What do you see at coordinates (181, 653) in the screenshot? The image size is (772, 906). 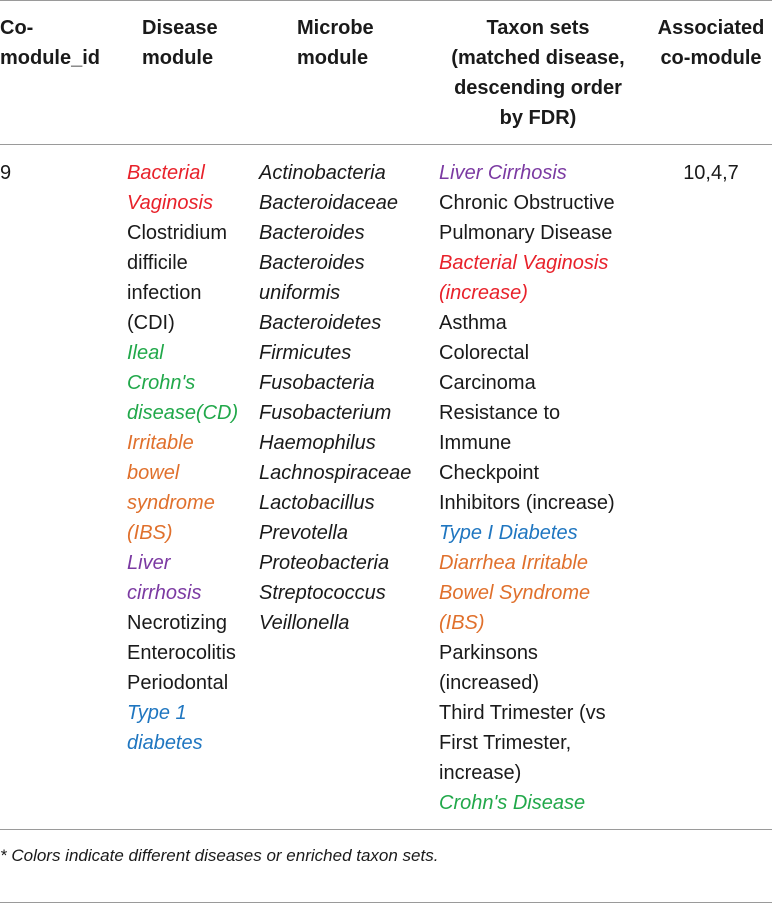 I see `disease-line: Enterocolitis` at bounding box center [181, 653].